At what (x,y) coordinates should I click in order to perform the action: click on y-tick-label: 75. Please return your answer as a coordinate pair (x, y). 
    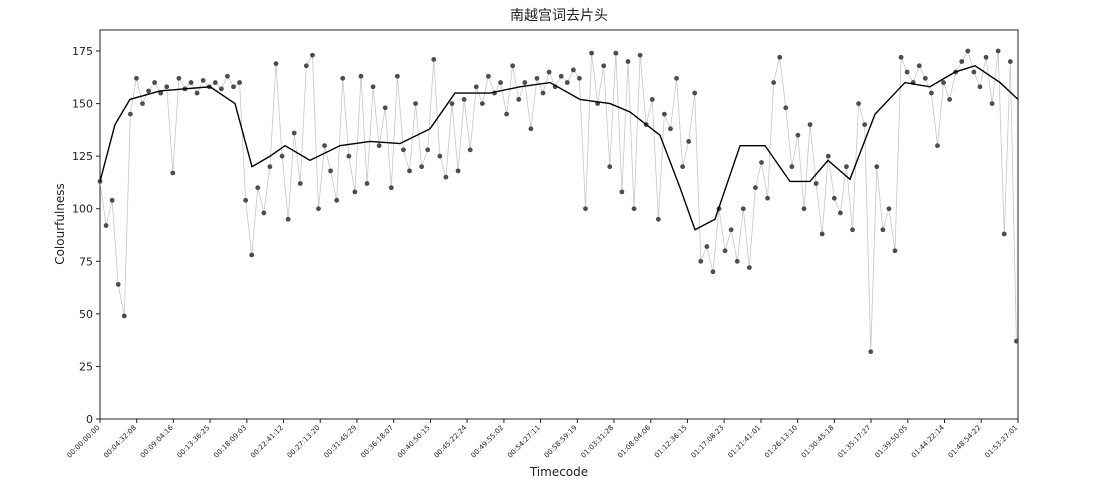
    Looking at the image, I should click on (86, 261).